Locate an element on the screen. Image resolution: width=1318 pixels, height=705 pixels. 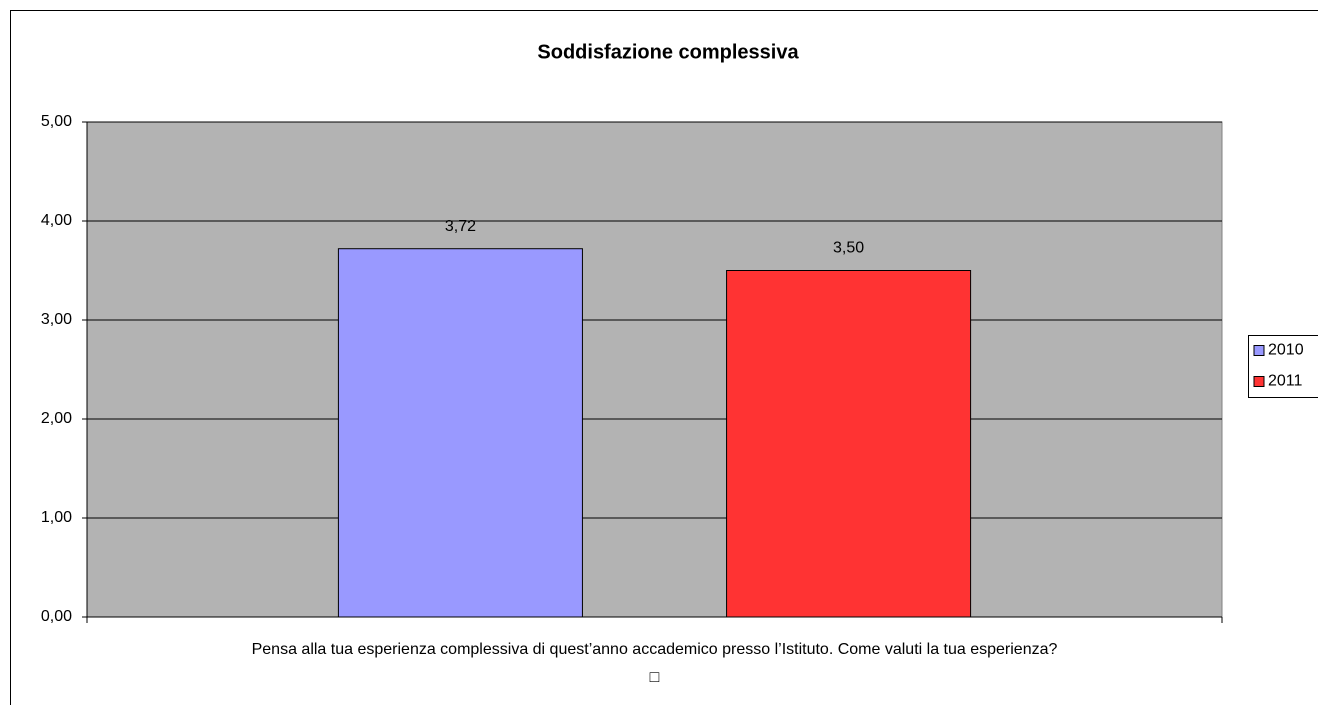
y-tick-label: 4,00 is located at coordinates (56, 220).